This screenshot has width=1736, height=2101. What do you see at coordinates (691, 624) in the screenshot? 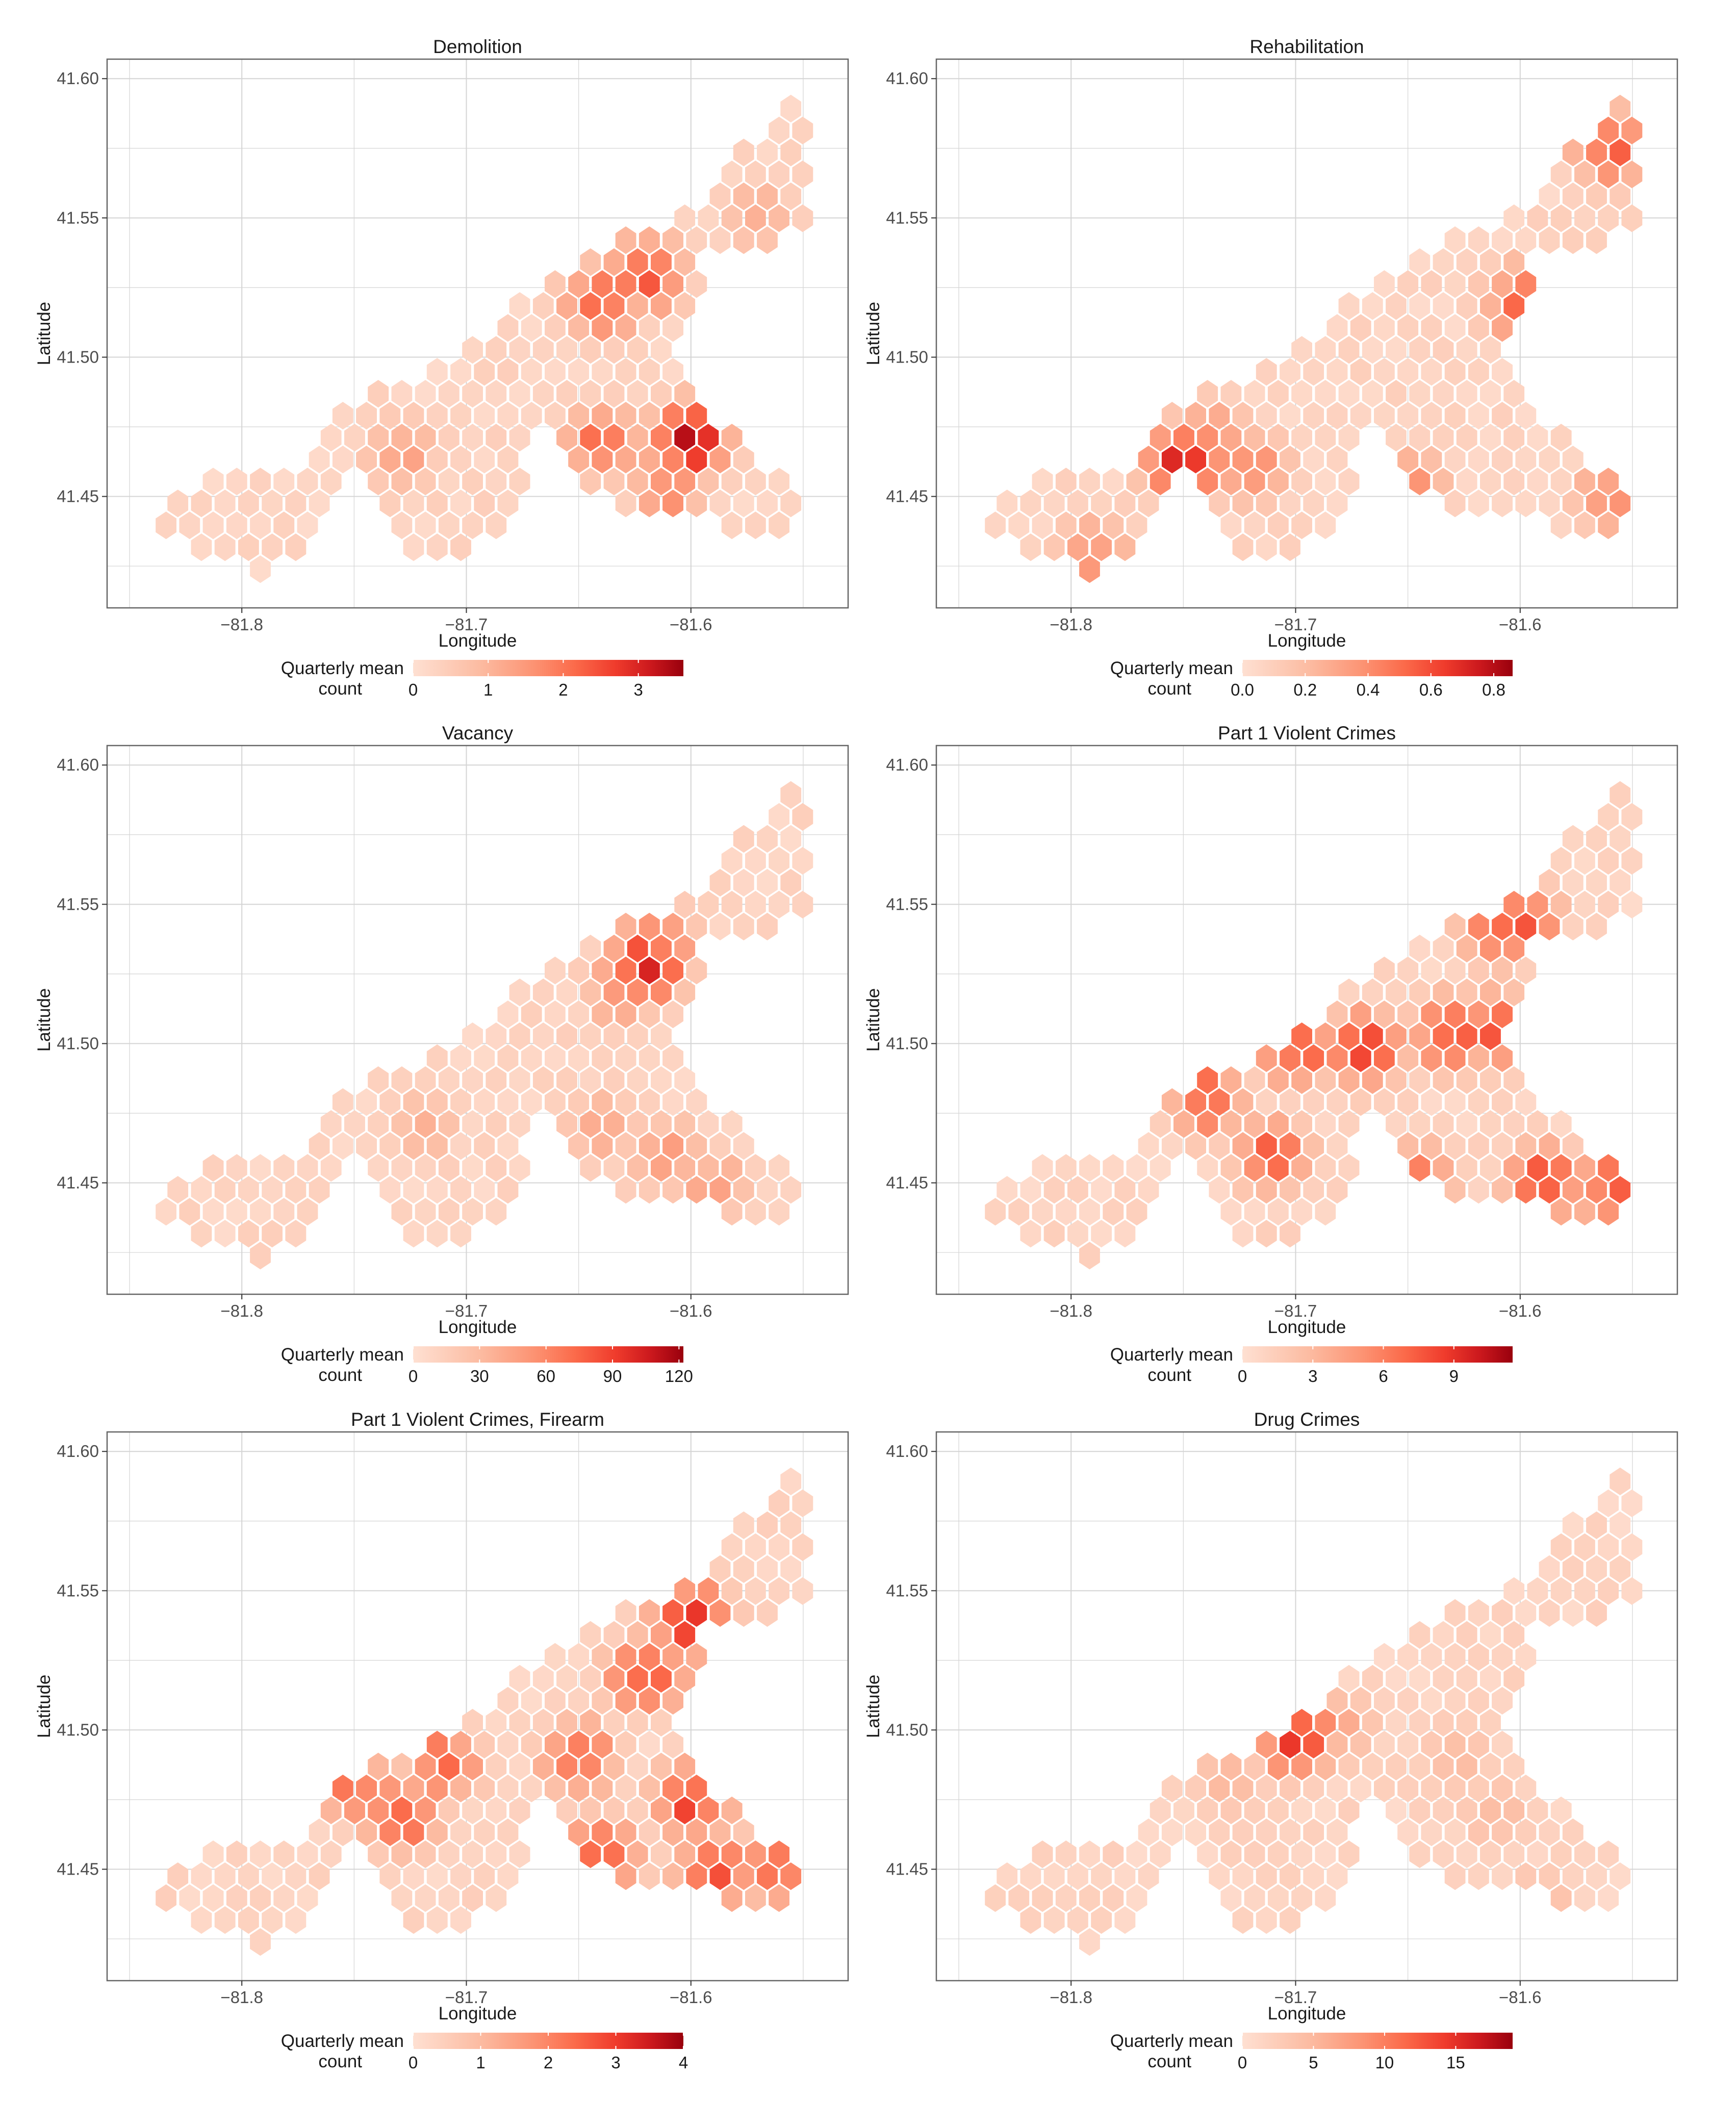
I see `x-tick-label: −81.6` at bounding box center [691, 624].